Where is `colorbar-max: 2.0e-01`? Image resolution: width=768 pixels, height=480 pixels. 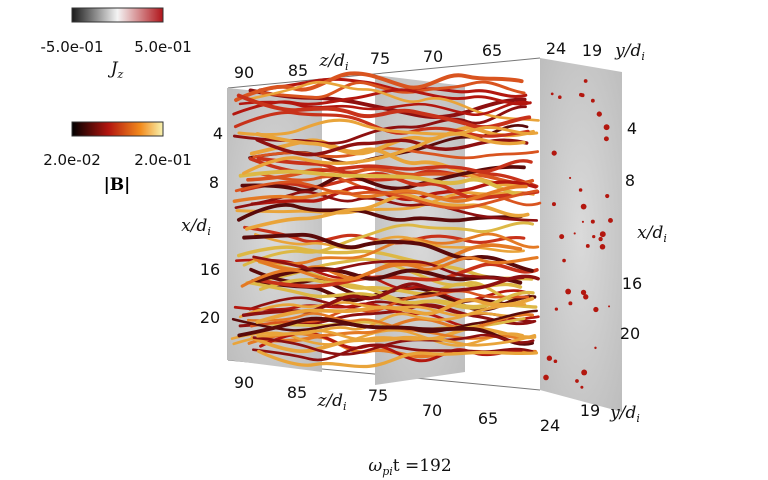
colorbar-max: 2.0e-01 is located at coordinates (163, 160).